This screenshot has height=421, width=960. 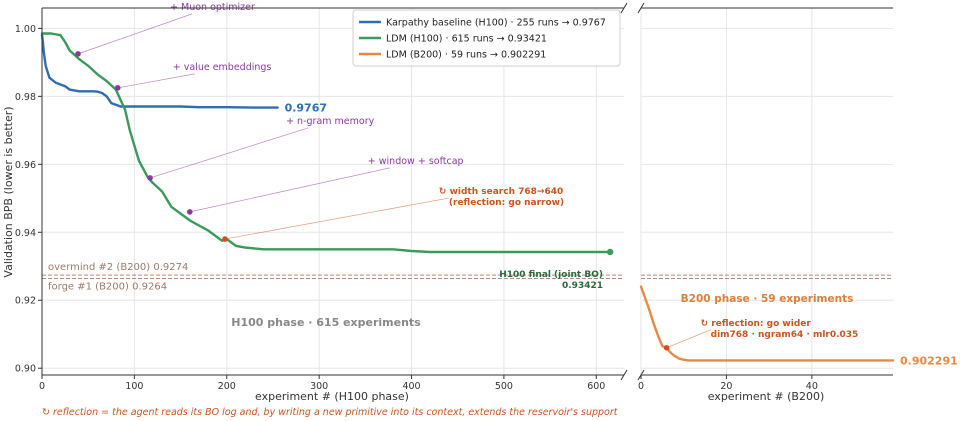 What do you see at coordinates (118, 267) in the screenshot?
I see `reference-line-label: overmind #2 (B200) 0.9274` at bounding box center [118, 267].